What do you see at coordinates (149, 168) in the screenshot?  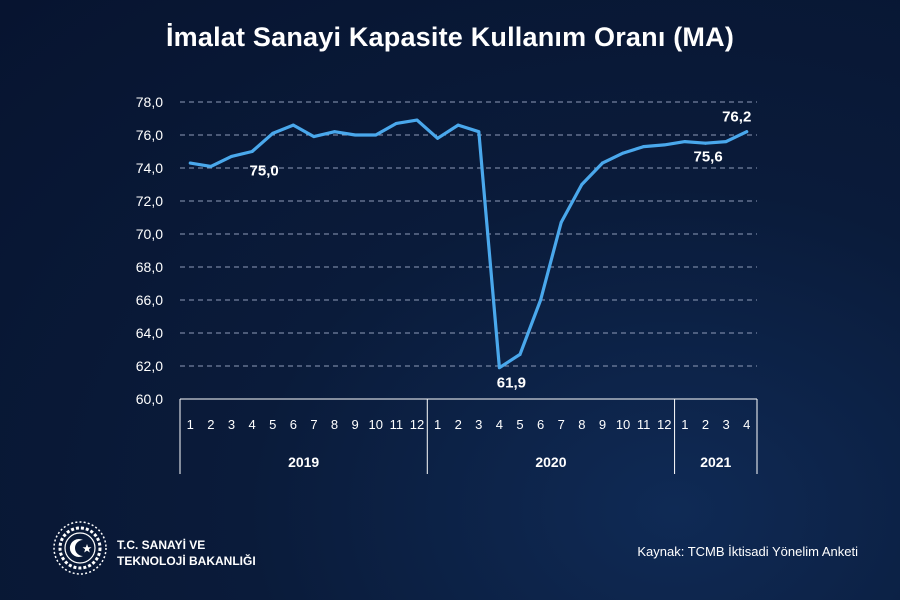 I see `y-tick-label: 74,0` at bounding box center [149, 168].